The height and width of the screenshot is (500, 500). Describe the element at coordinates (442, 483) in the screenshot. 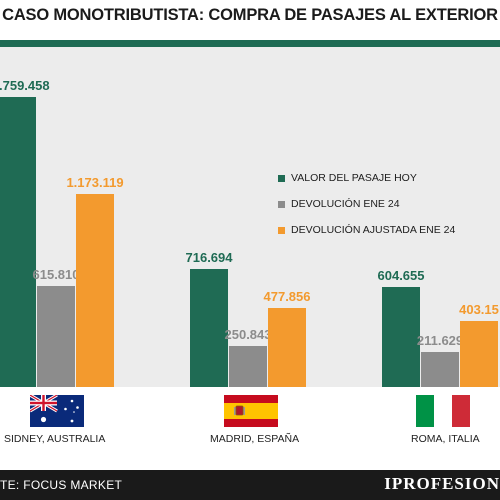

I see `brand-logo: IPROFESION` at that location.